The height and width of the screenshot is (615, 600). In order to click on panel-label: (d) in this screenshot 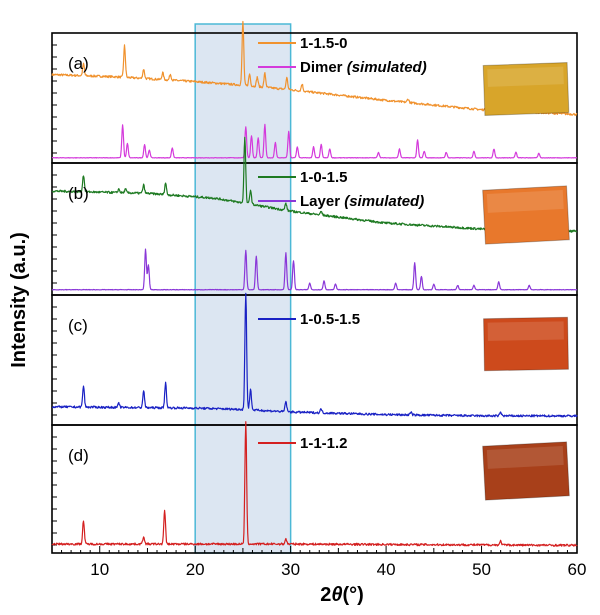, I will do `click(78, 455)`.